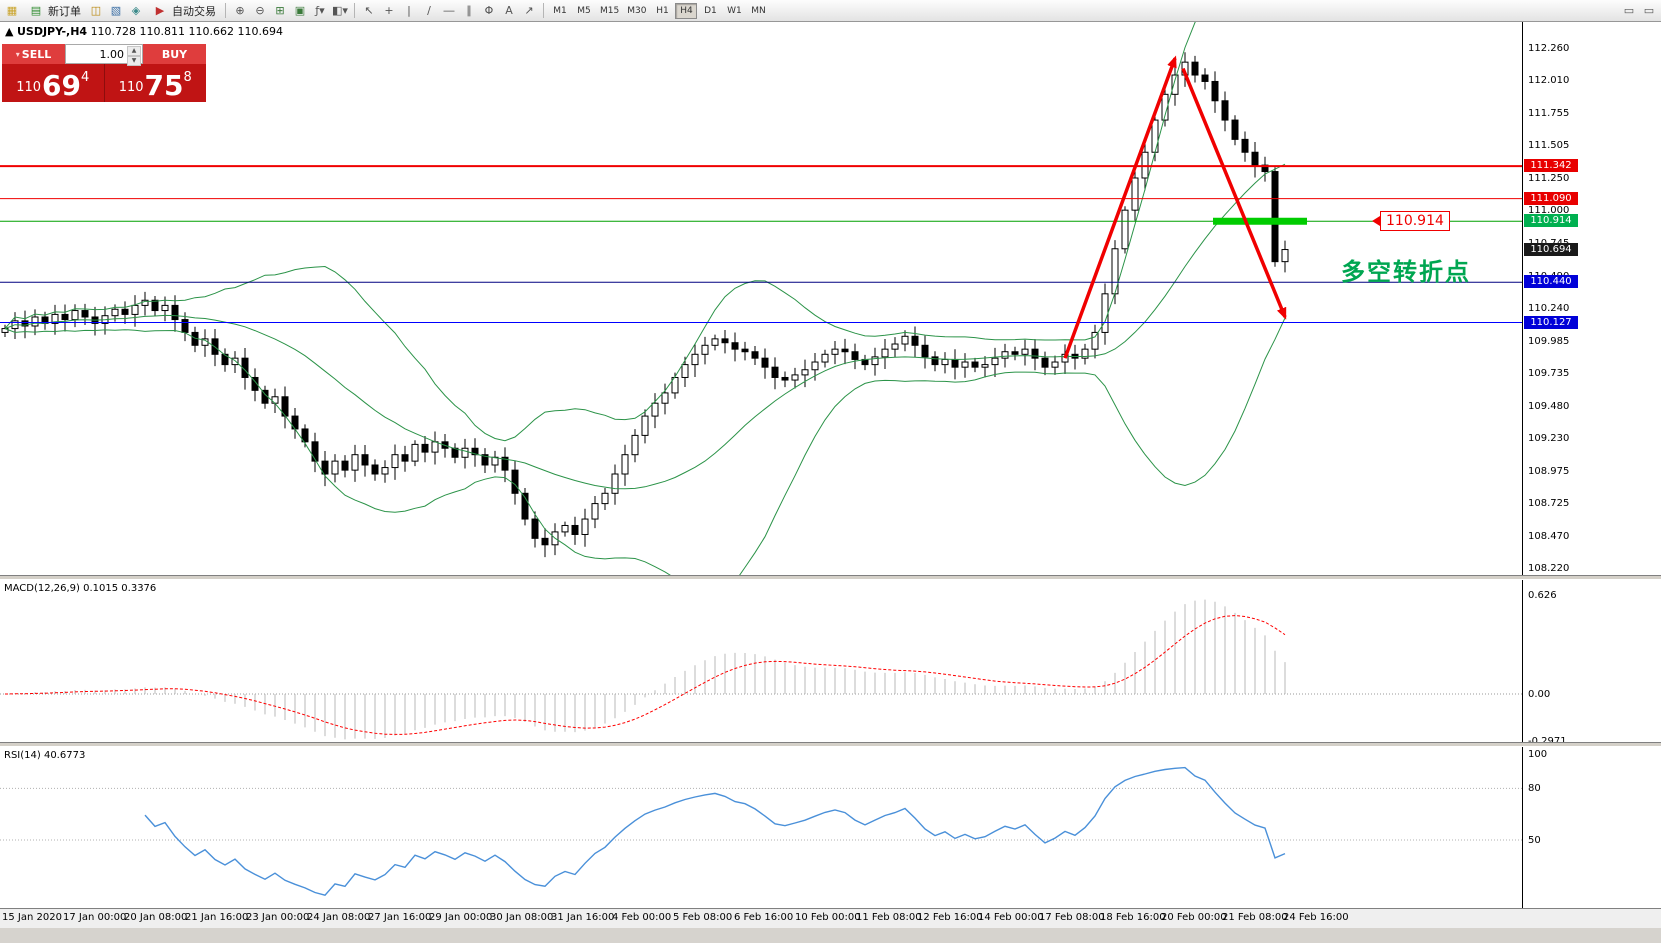 This screenshot has width=1661, height=943. I want to click on time-label: 31 Jan 16:00, so click(583, 917).